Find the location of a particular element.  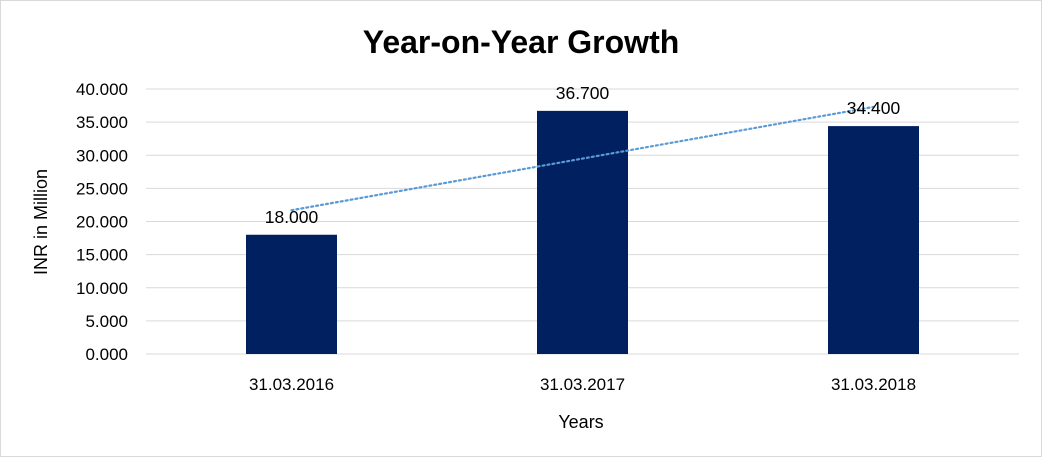

y-tick-label: 25.000 is located at coordinates (102, 188).